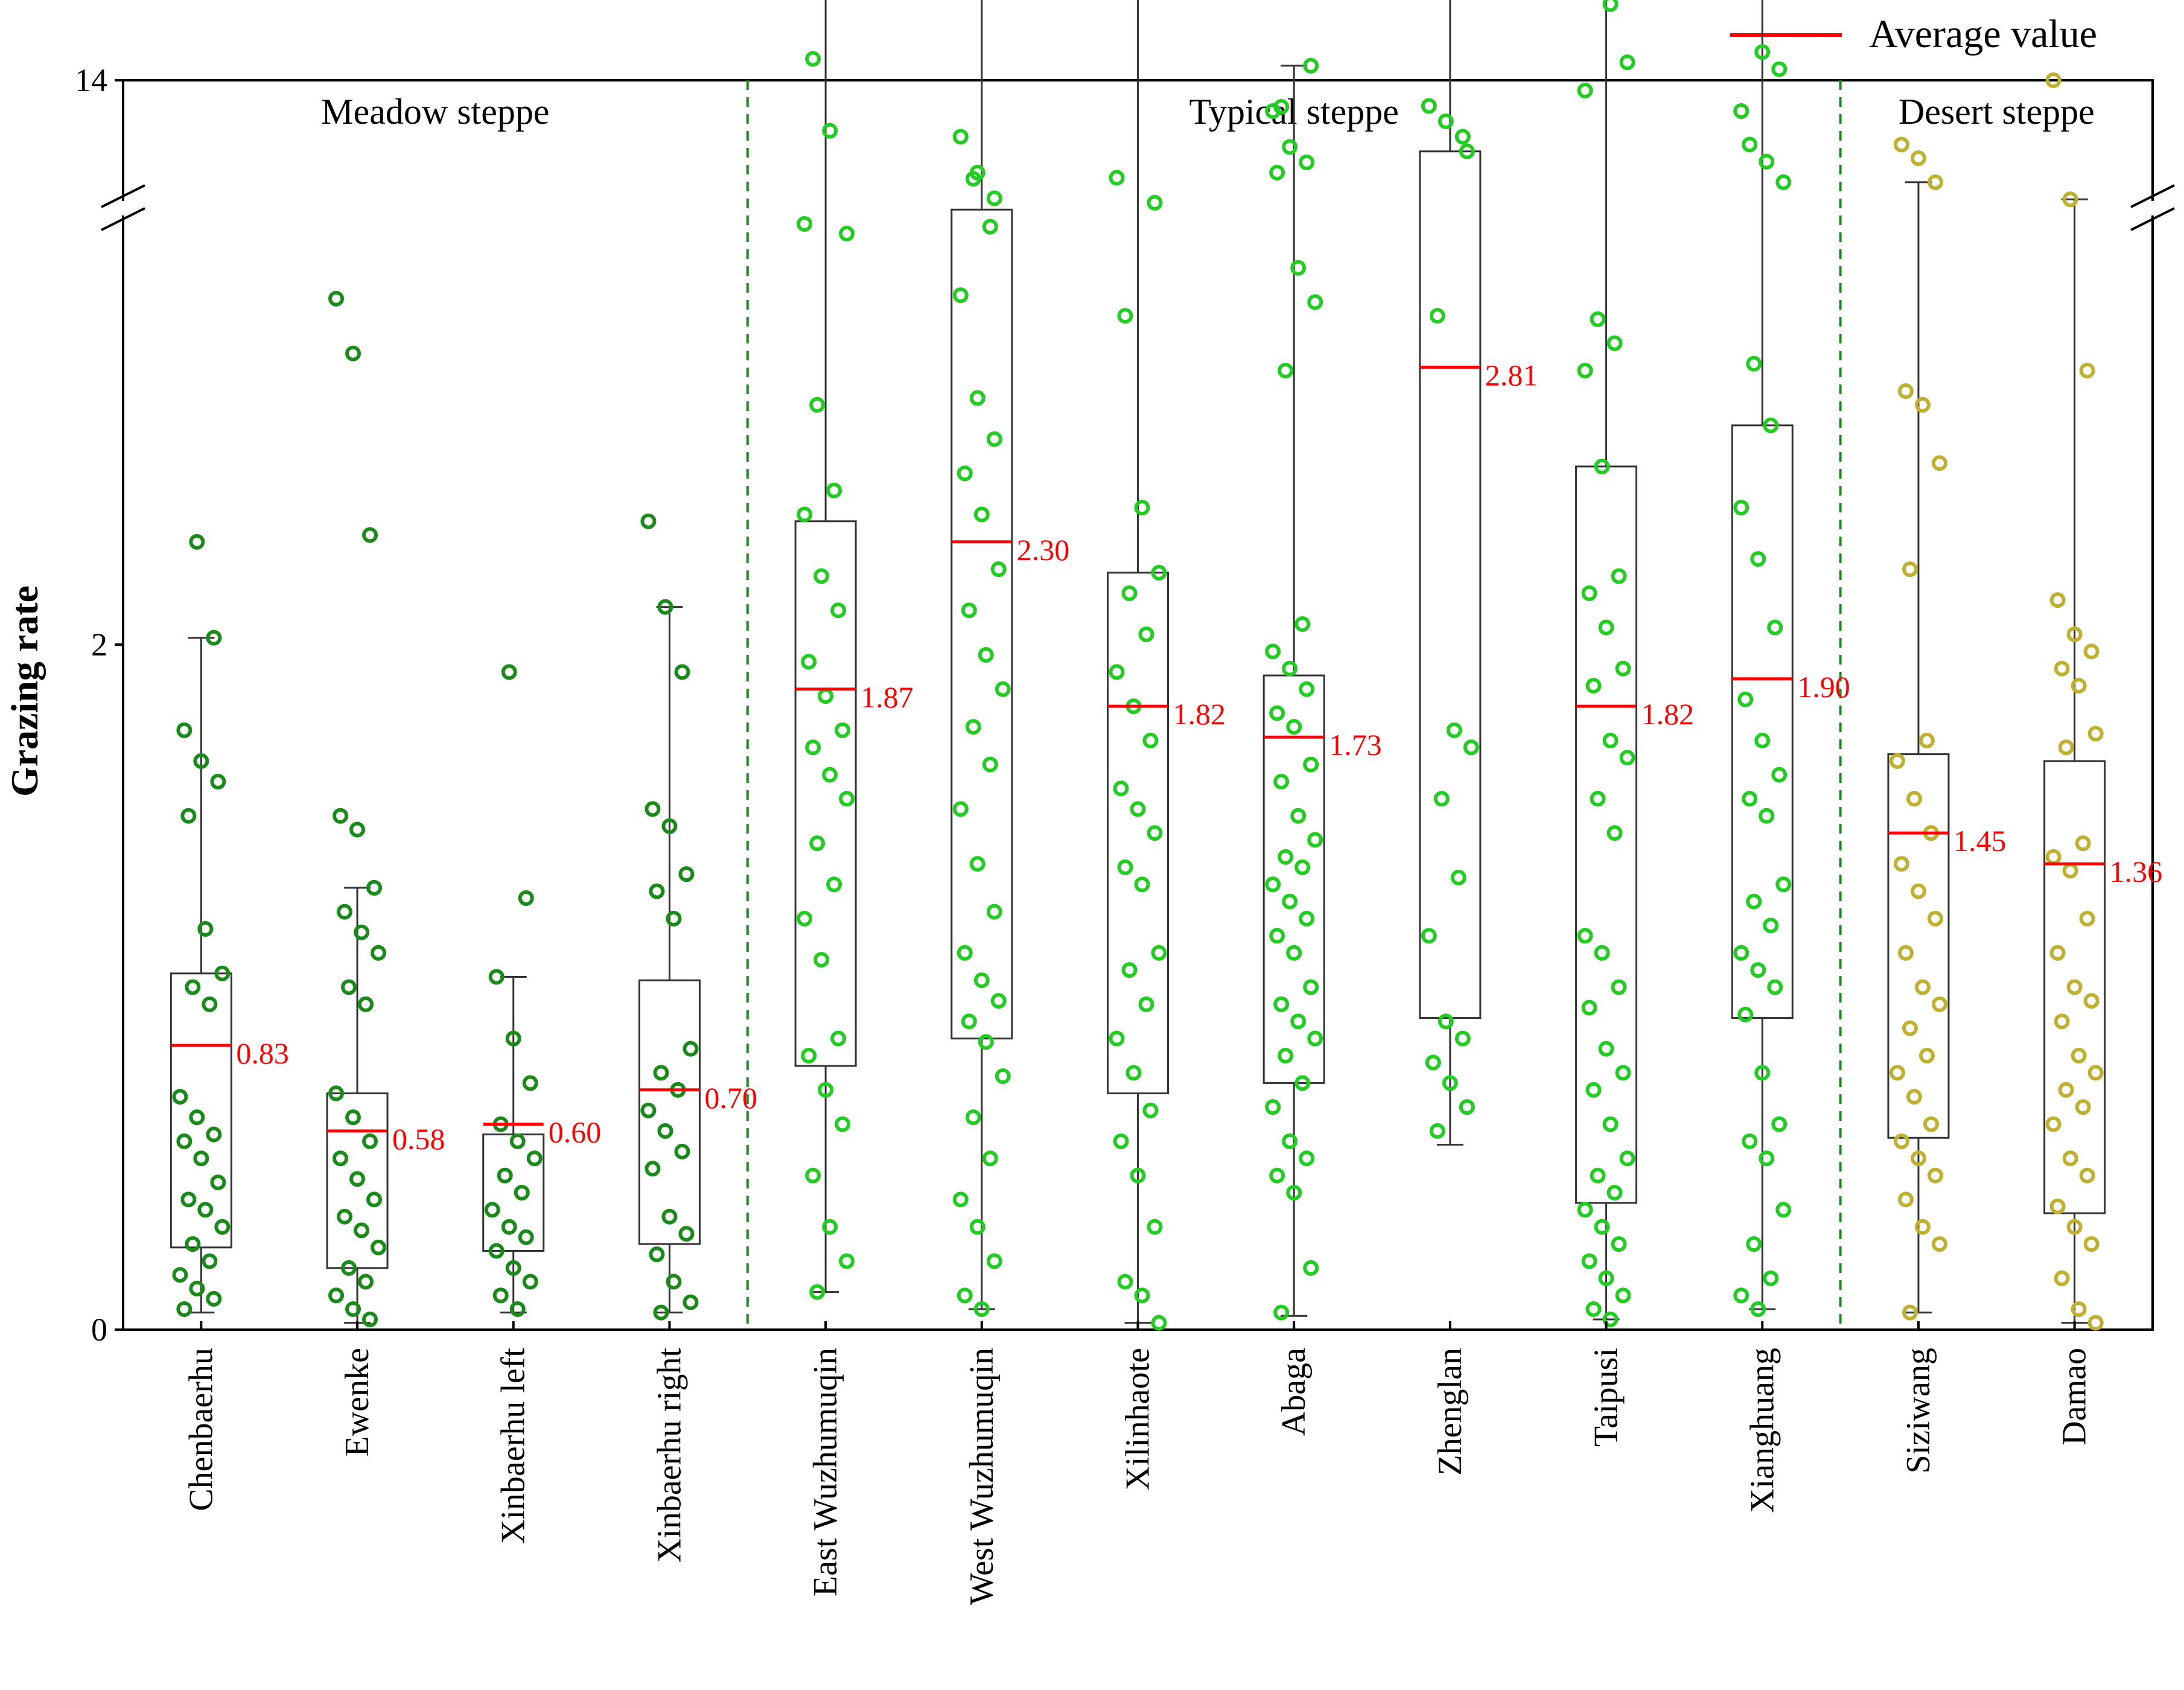  I want to click on category-label: Xianghuang, so click(1762, 1430).